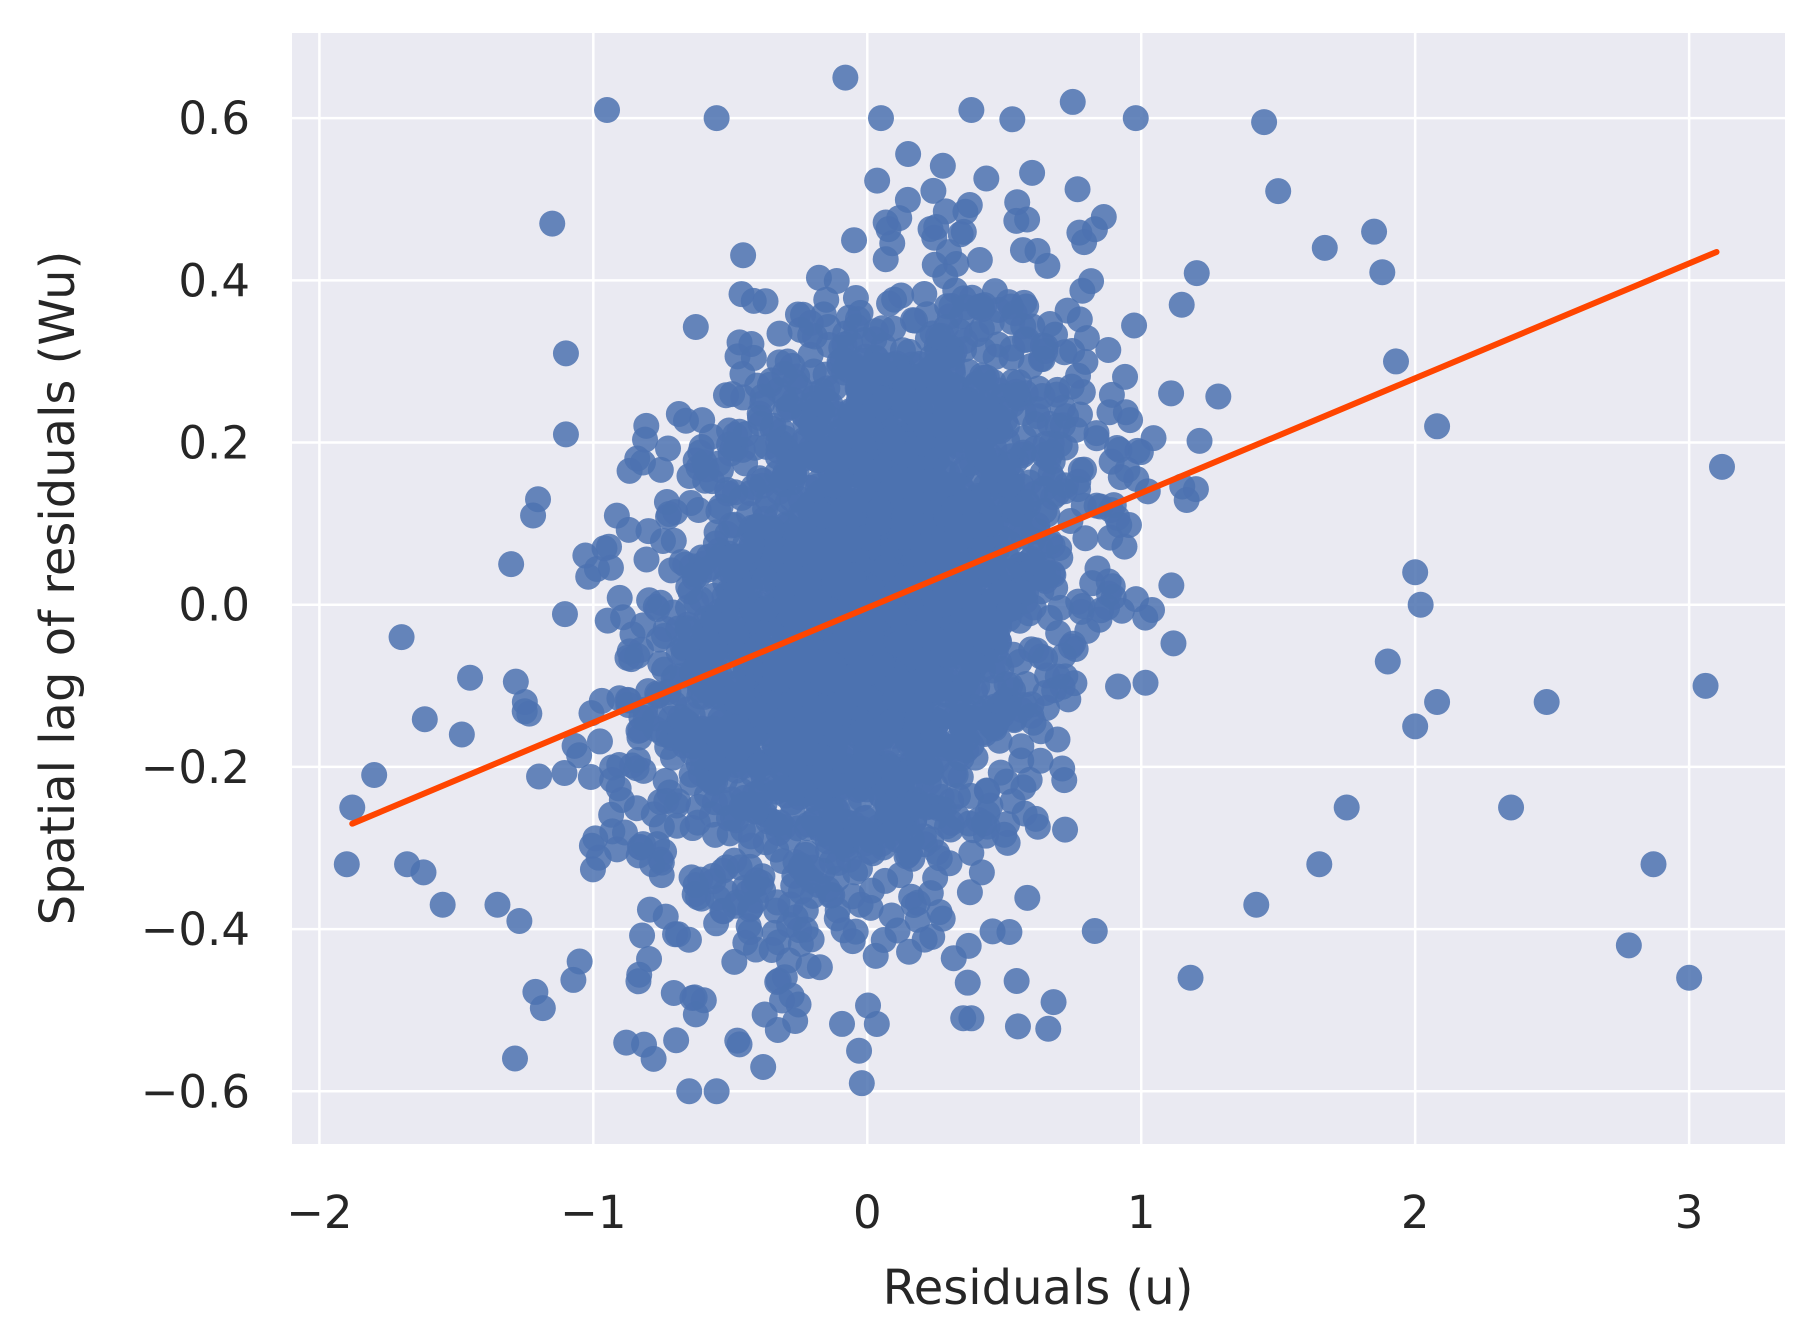  What do you see at coordinates (1415, 1212) in the screenshot?
I see `x-tick-label: 2` at bounding box center [1415, 1212].